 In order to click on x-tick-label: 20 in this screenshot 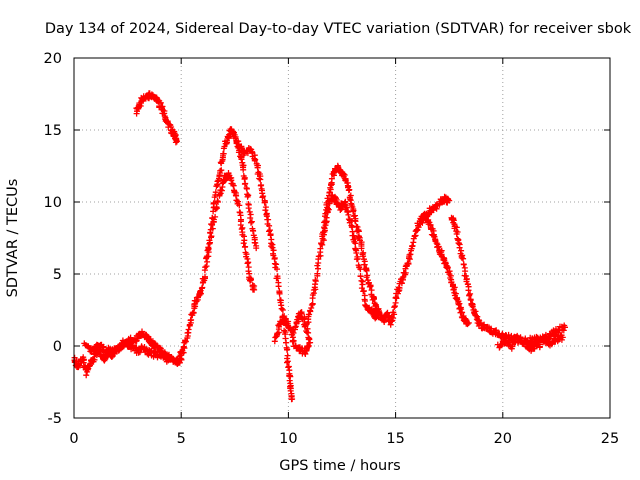, I will do `click(503, 439)`.